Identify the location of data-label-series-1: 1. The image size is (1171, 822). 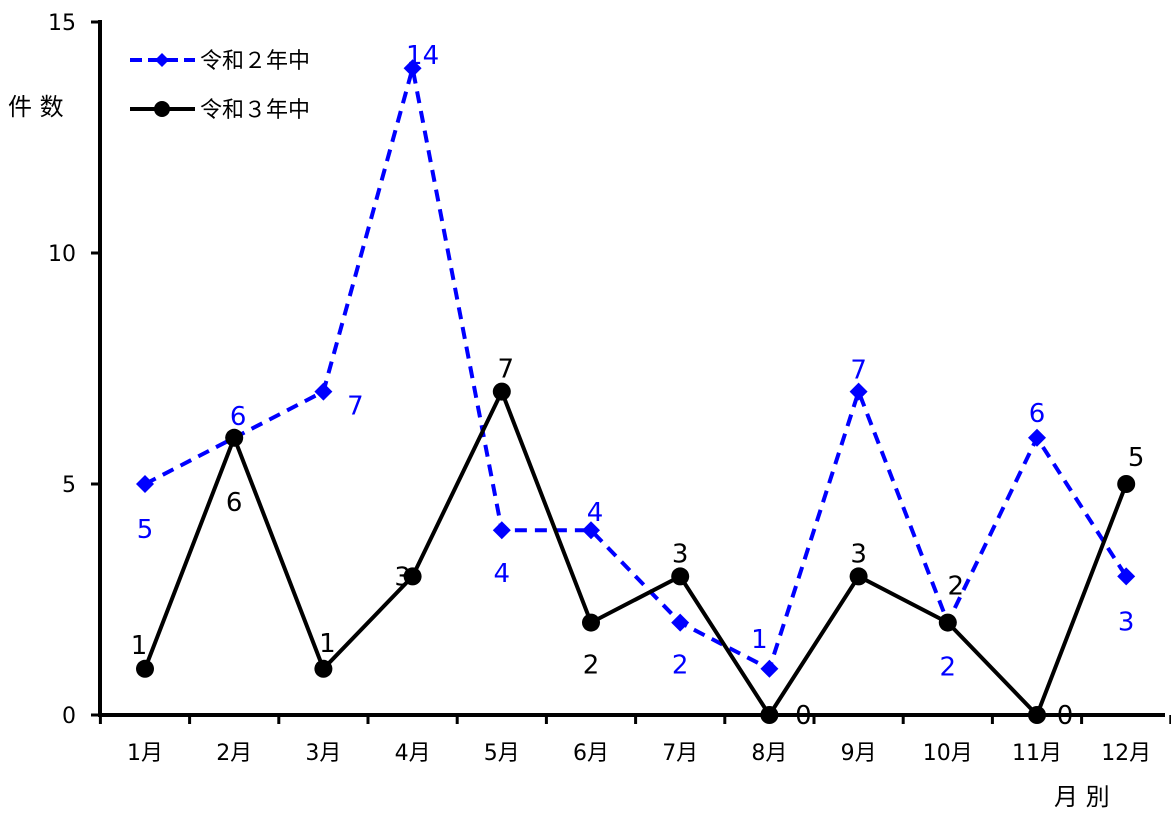
(759, 640).